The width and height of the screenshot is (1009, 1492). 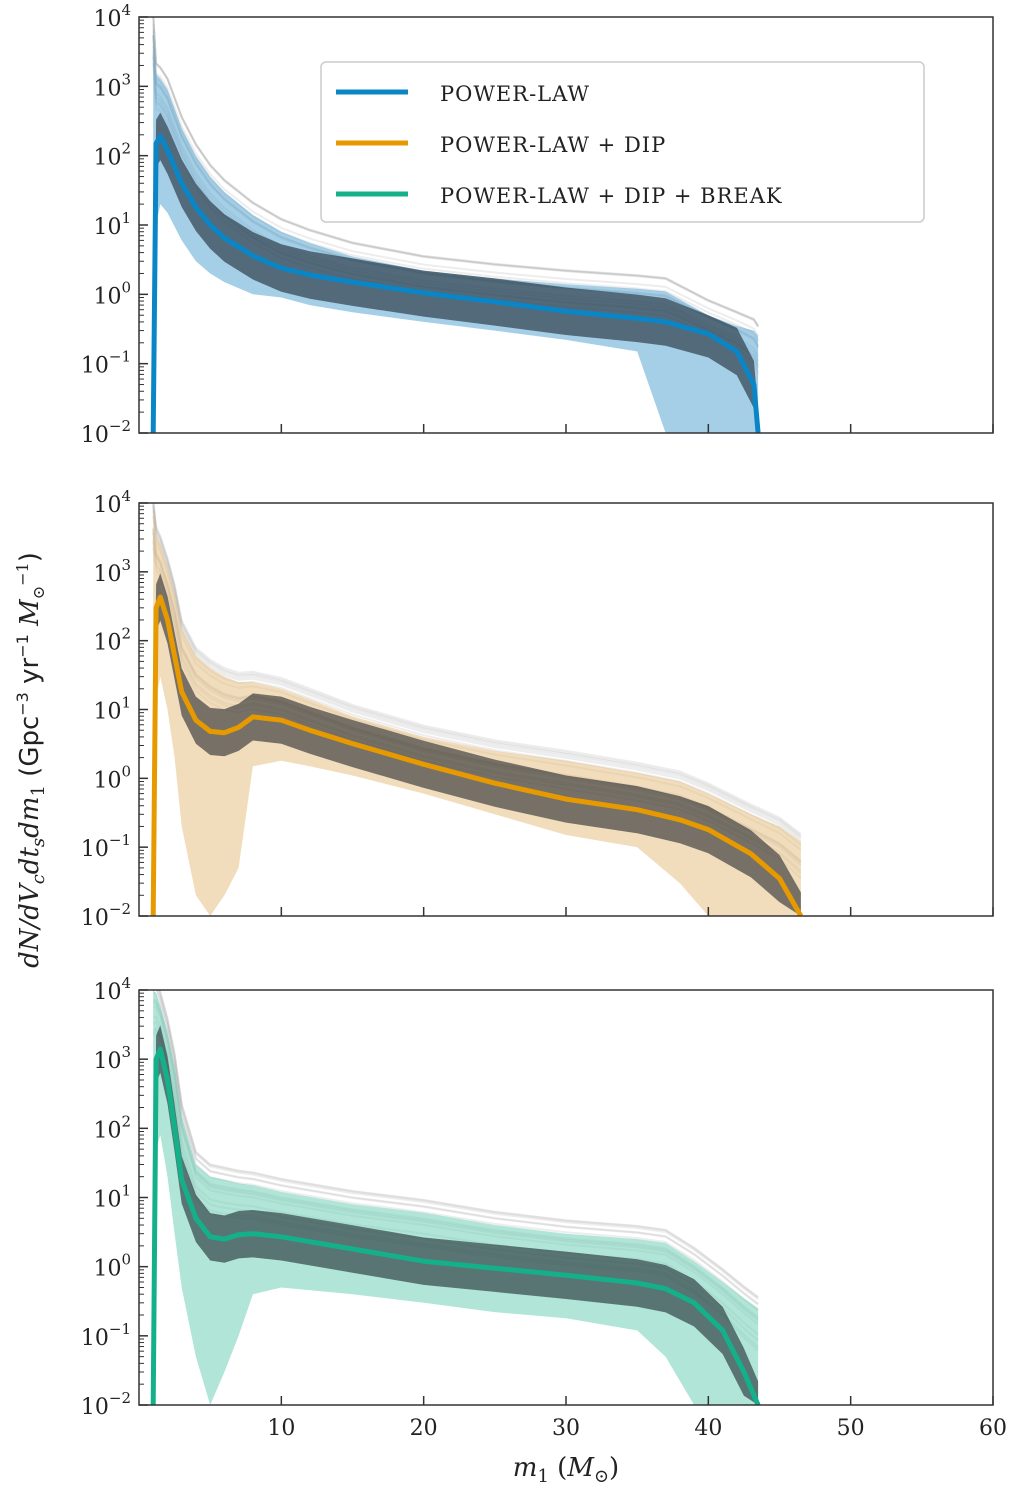 I want to click on legend-label-power-law: POWER-LAW, so click(x=515, y=94).